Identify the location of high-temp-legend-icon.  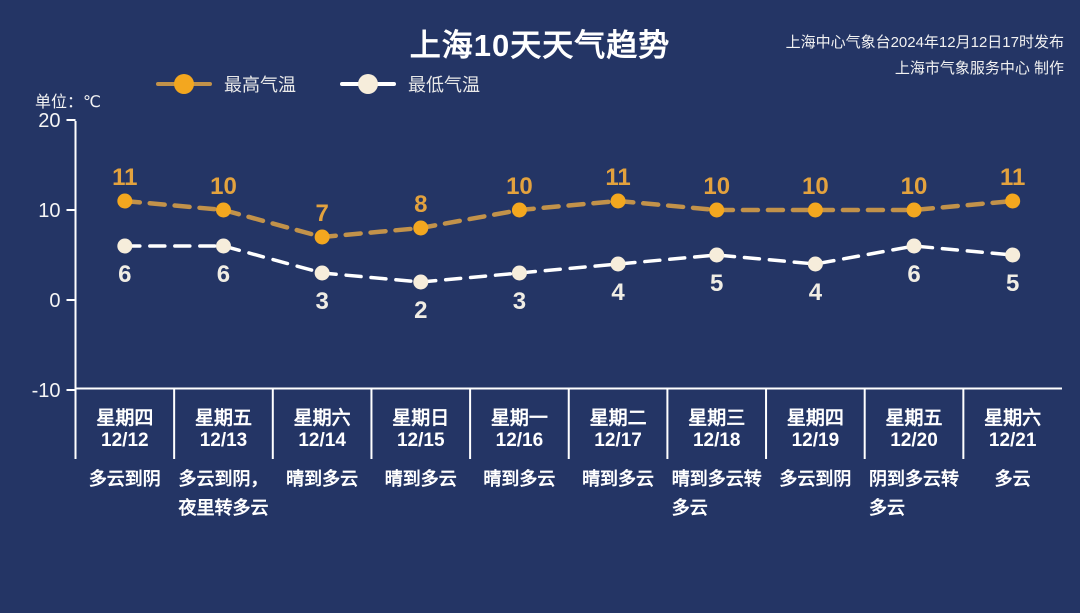
(184, 84).